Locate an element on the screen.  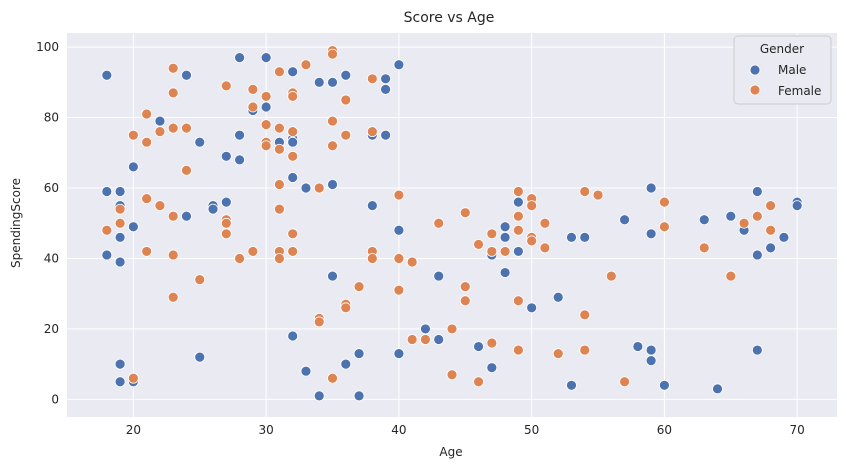
legend-marker-male is located at coordinates (755, 70).